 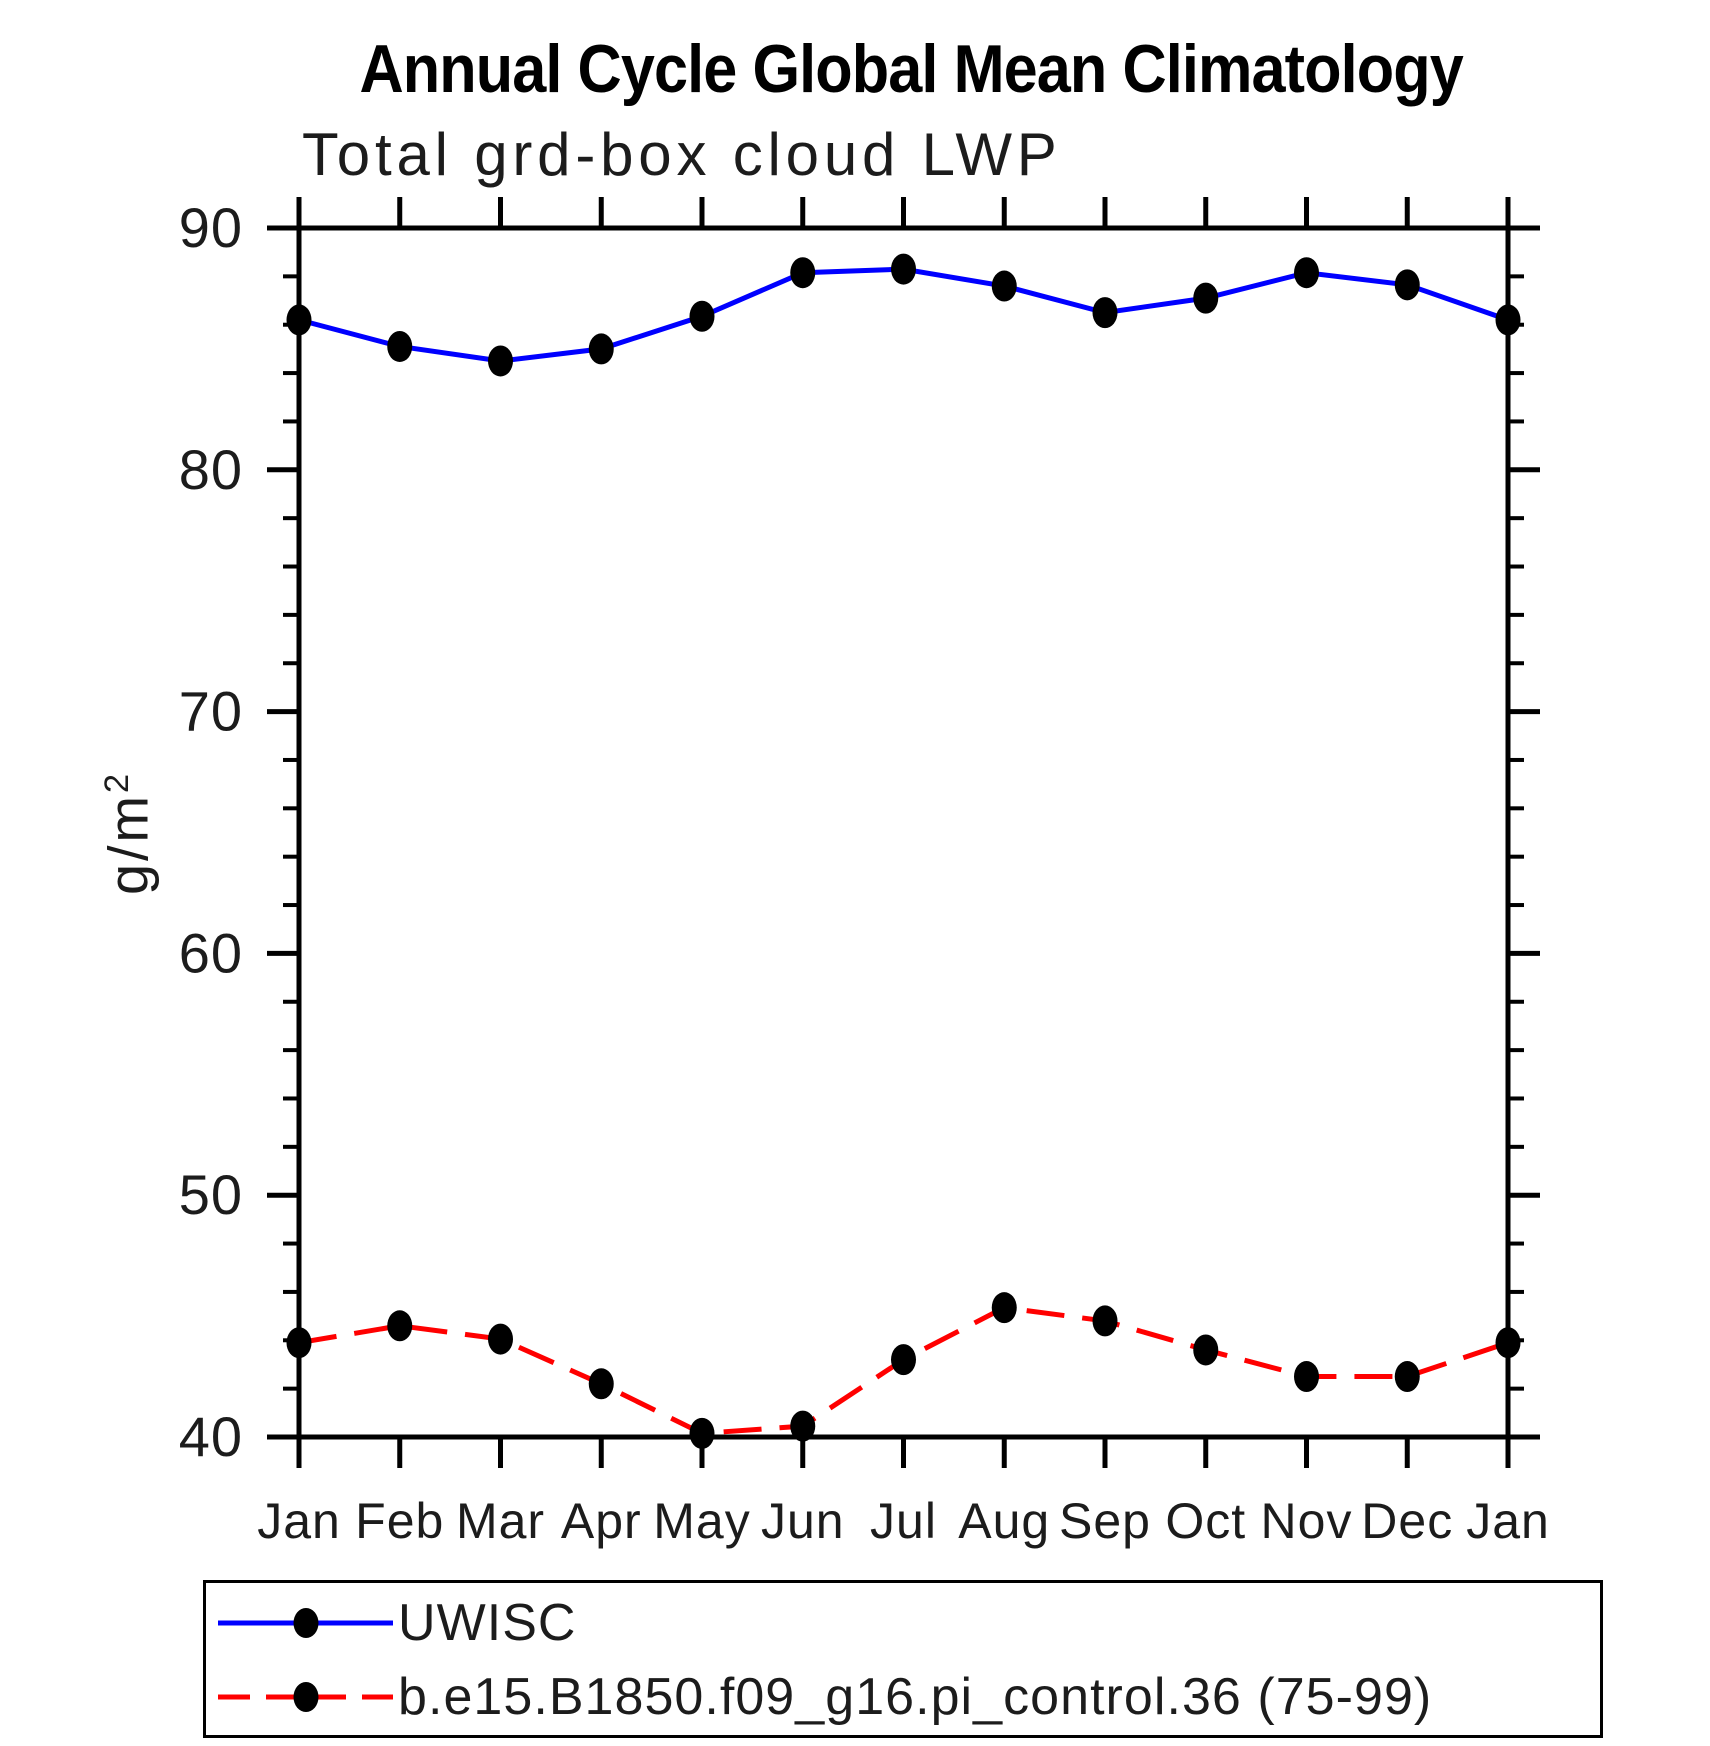 What do you see at coordinates (211, 469) in the screenshot?
I see `y-tick-label: 80` at bounding box center [211, 469].